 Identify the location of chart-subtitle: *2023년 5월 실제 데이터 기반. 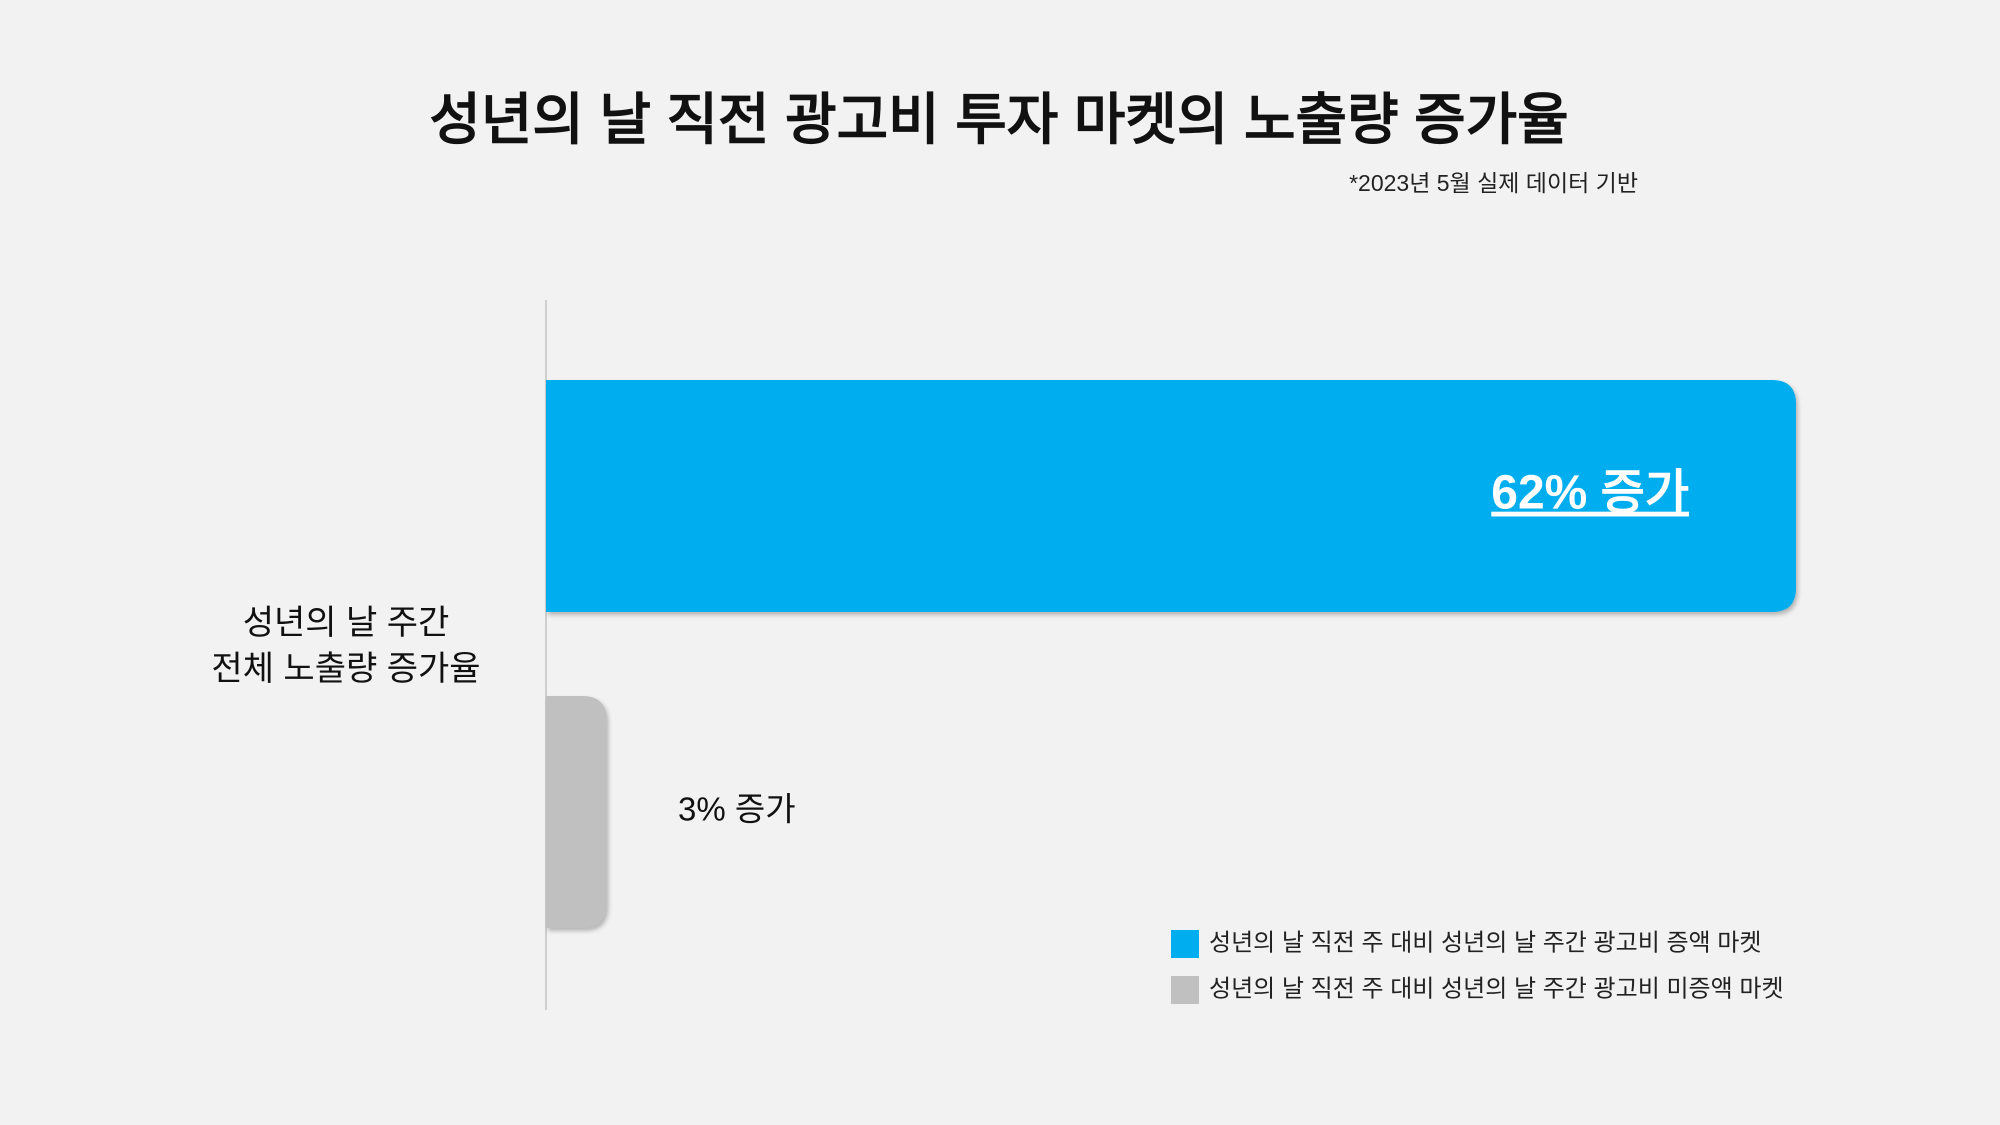
(1493, 183).